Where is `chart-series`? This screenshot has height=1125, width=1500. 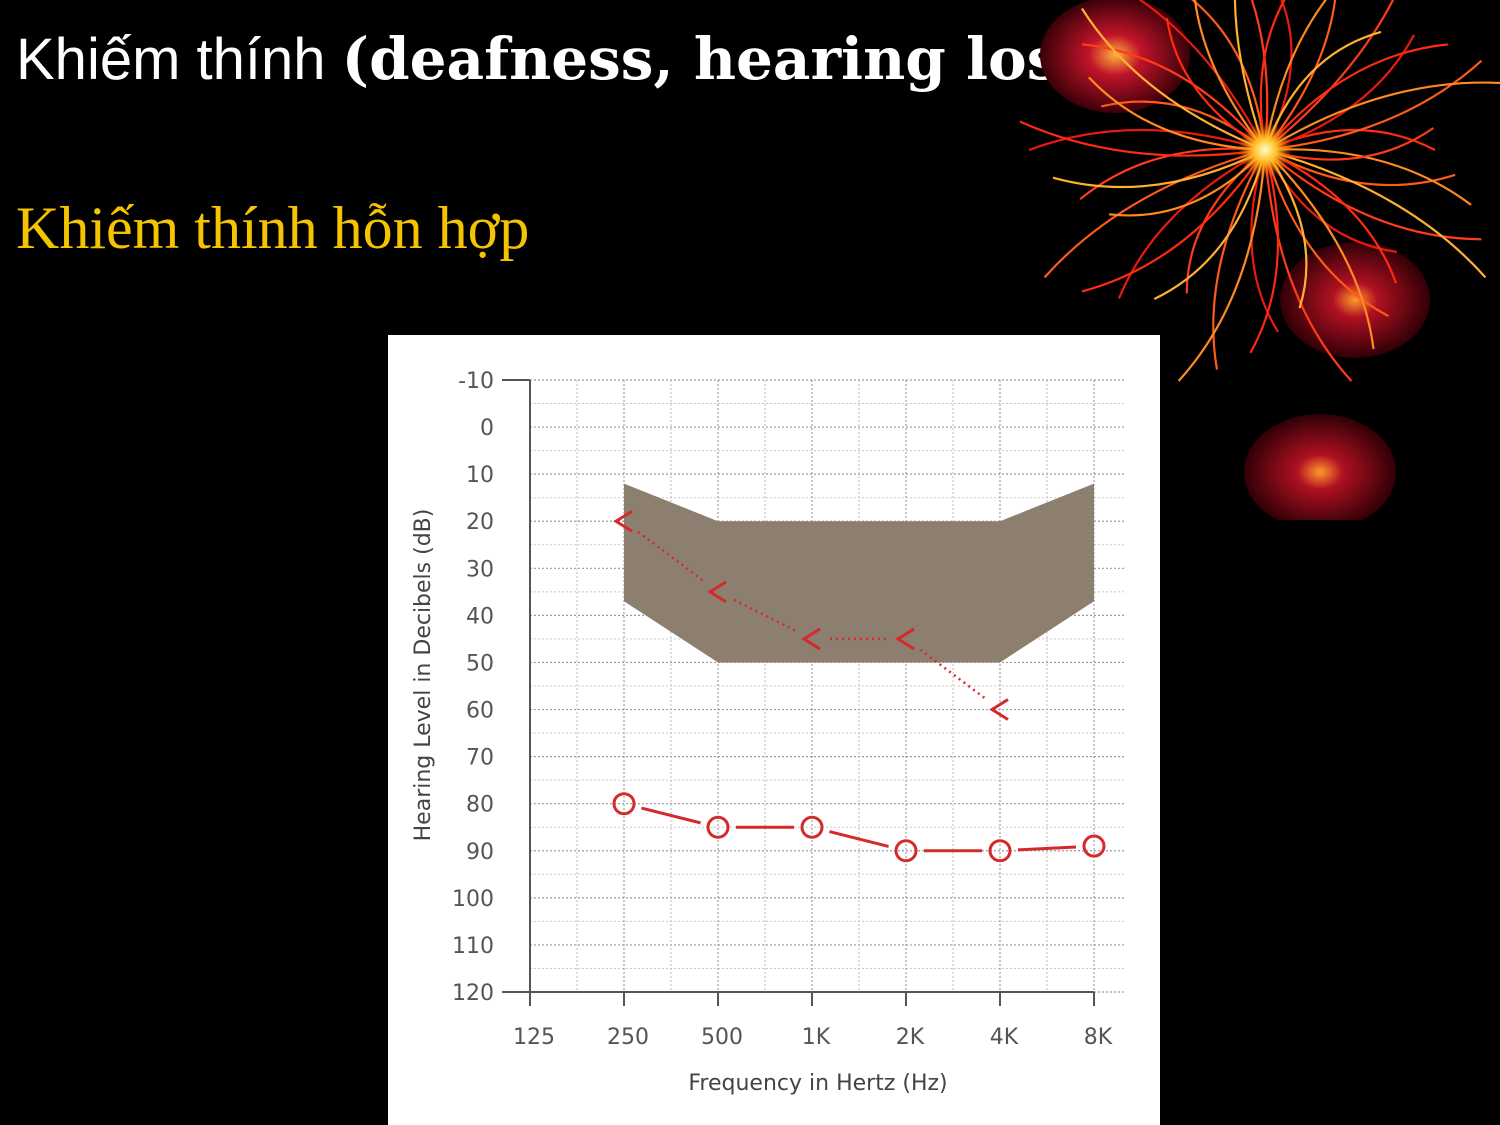 chart-series is located at coordinates (859, 686).